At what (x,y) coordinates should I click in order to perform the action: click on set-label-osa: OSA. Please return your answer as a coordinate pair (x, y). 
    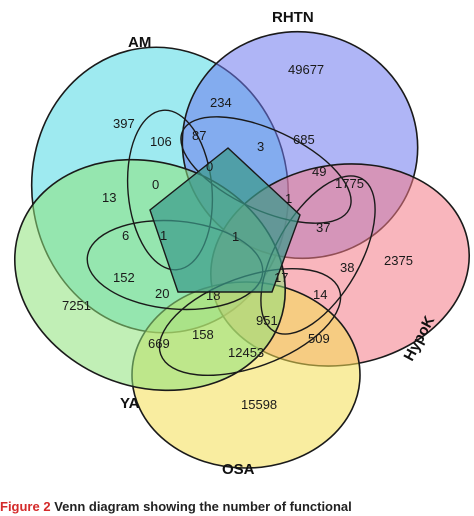
    Looking at the image, I should click on (238, 469).